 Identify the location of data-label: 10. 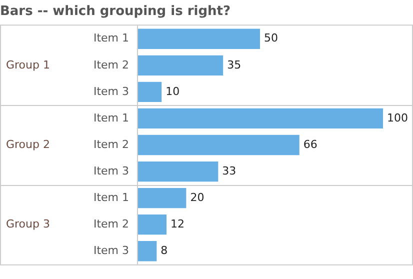
(173, 91).